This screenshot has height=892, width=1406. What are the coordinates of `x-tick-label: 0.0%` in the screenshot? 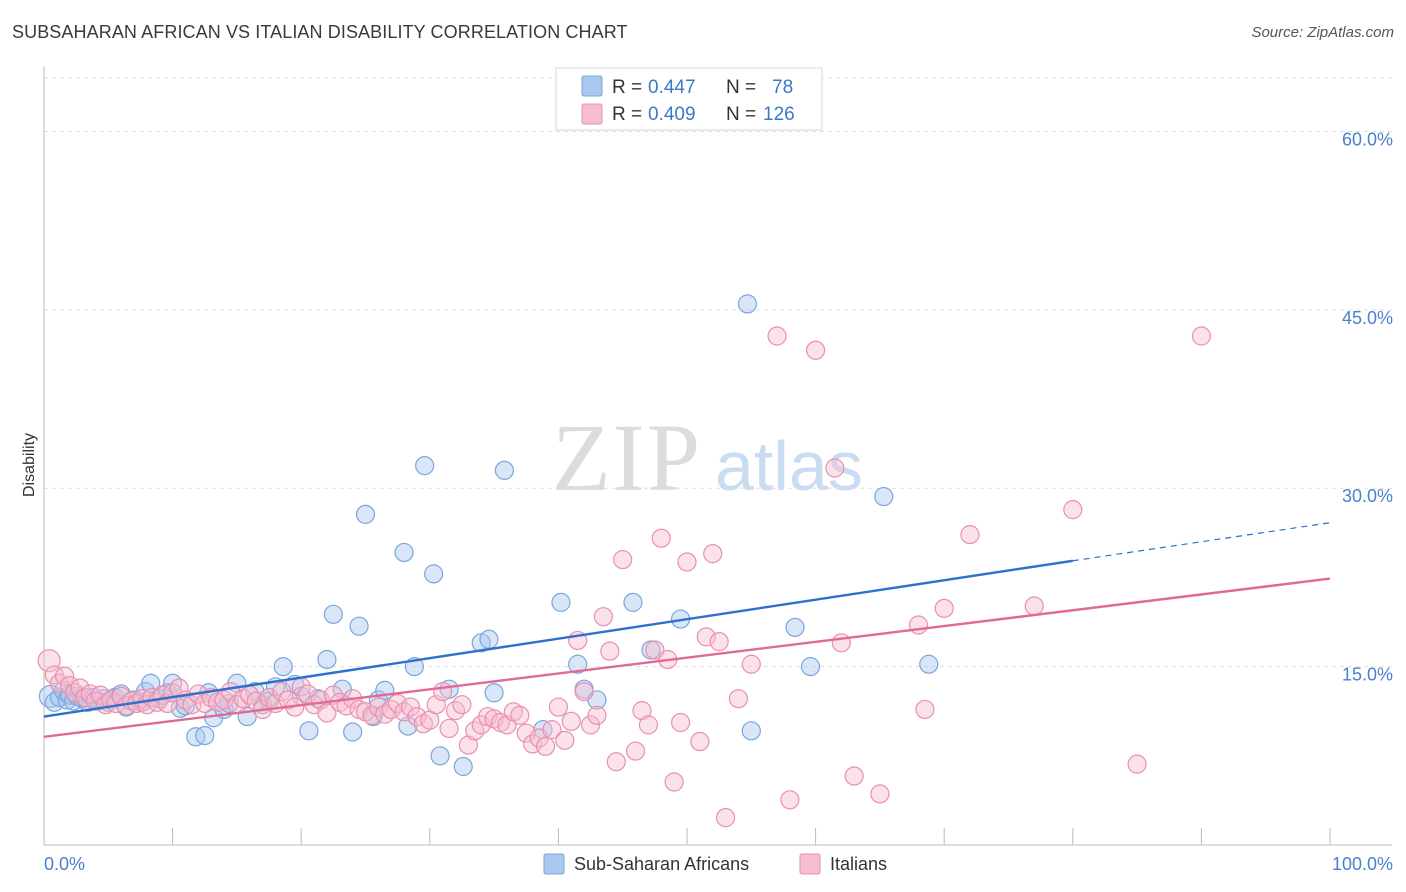 It's located at (64, 864).